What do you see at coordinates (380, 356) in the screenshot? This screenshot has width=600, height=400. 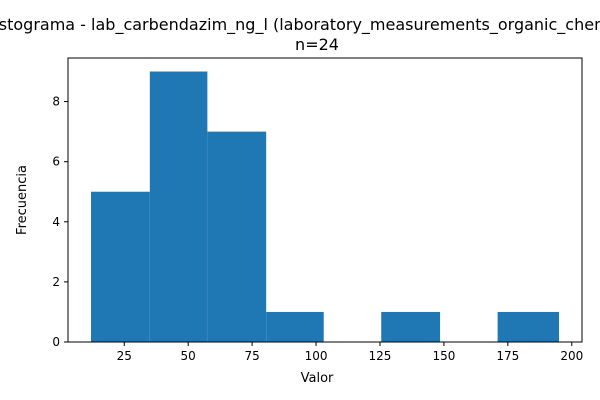 I see `x-tick-label: 125` at bounding box center [380, 356].